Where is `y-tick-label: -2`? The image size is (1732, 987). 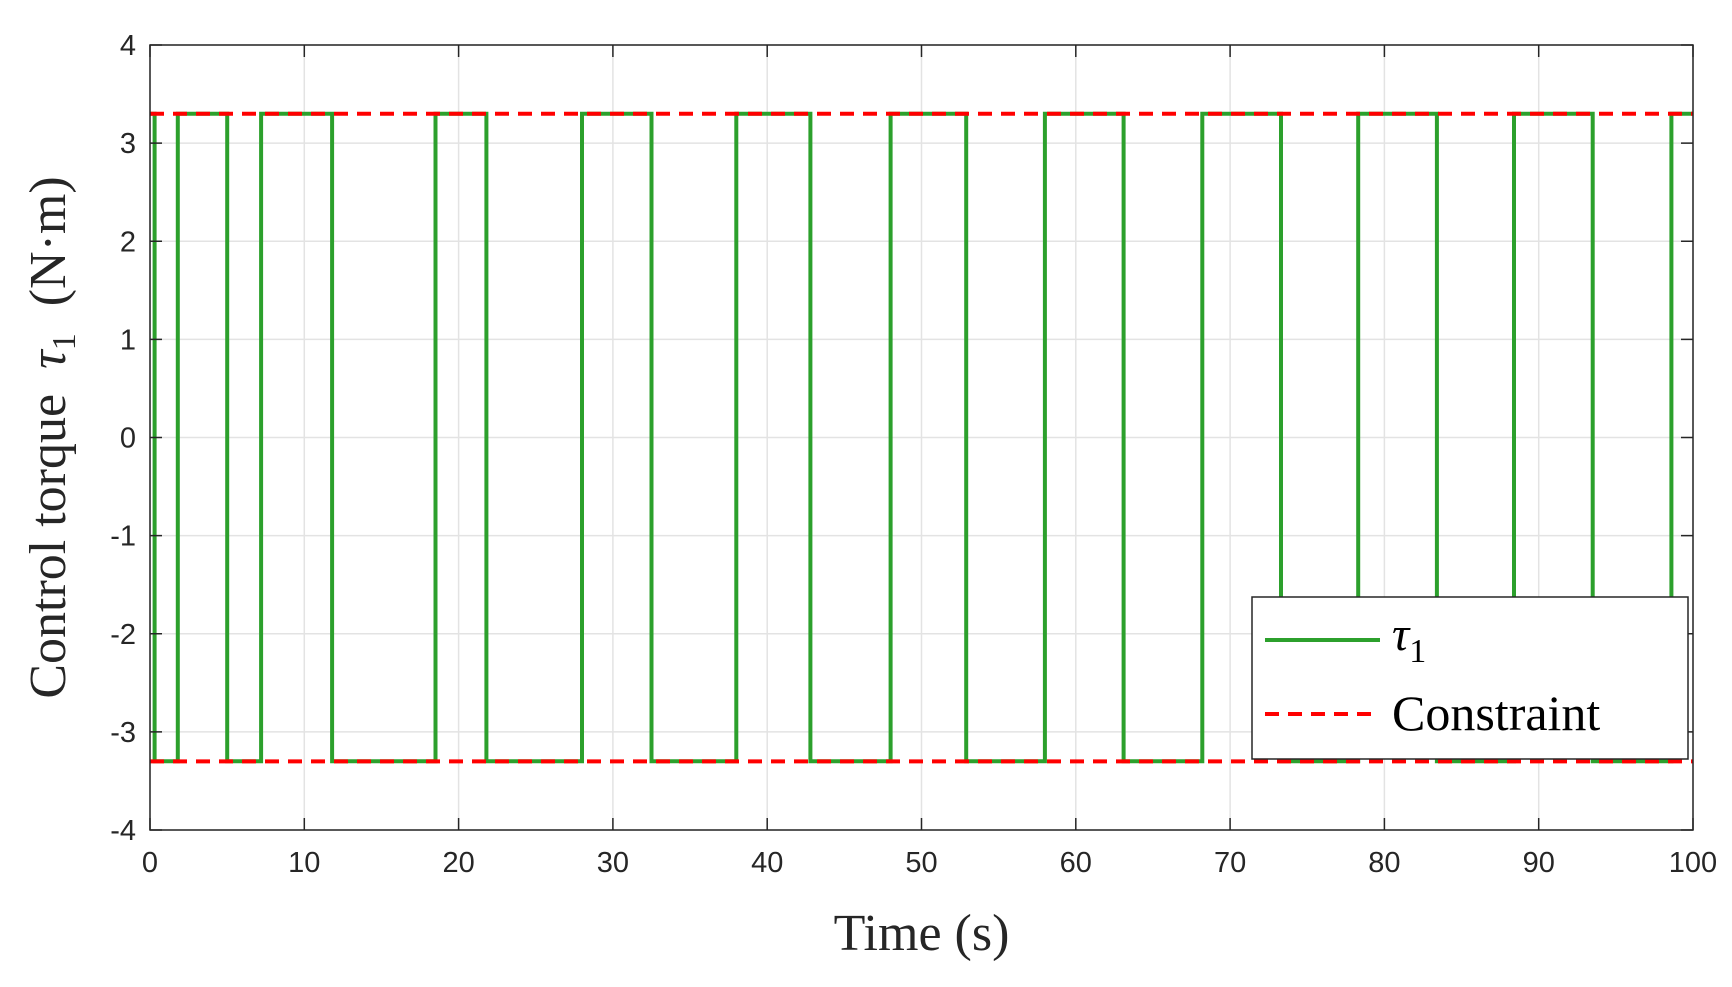 y-tick-label: -2 is located at coordinates (123, 635).